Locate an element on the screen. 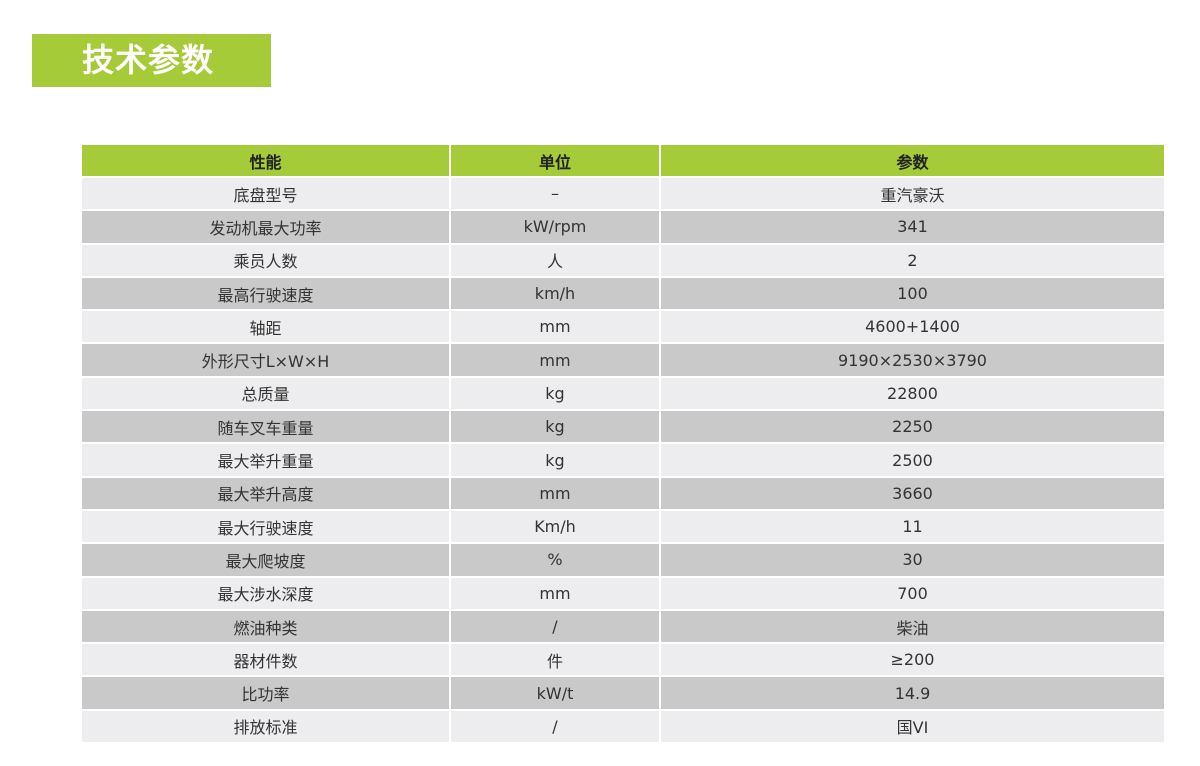 The image size is (1200, 766). cell-unit: – is located at coordinates (555, 194).